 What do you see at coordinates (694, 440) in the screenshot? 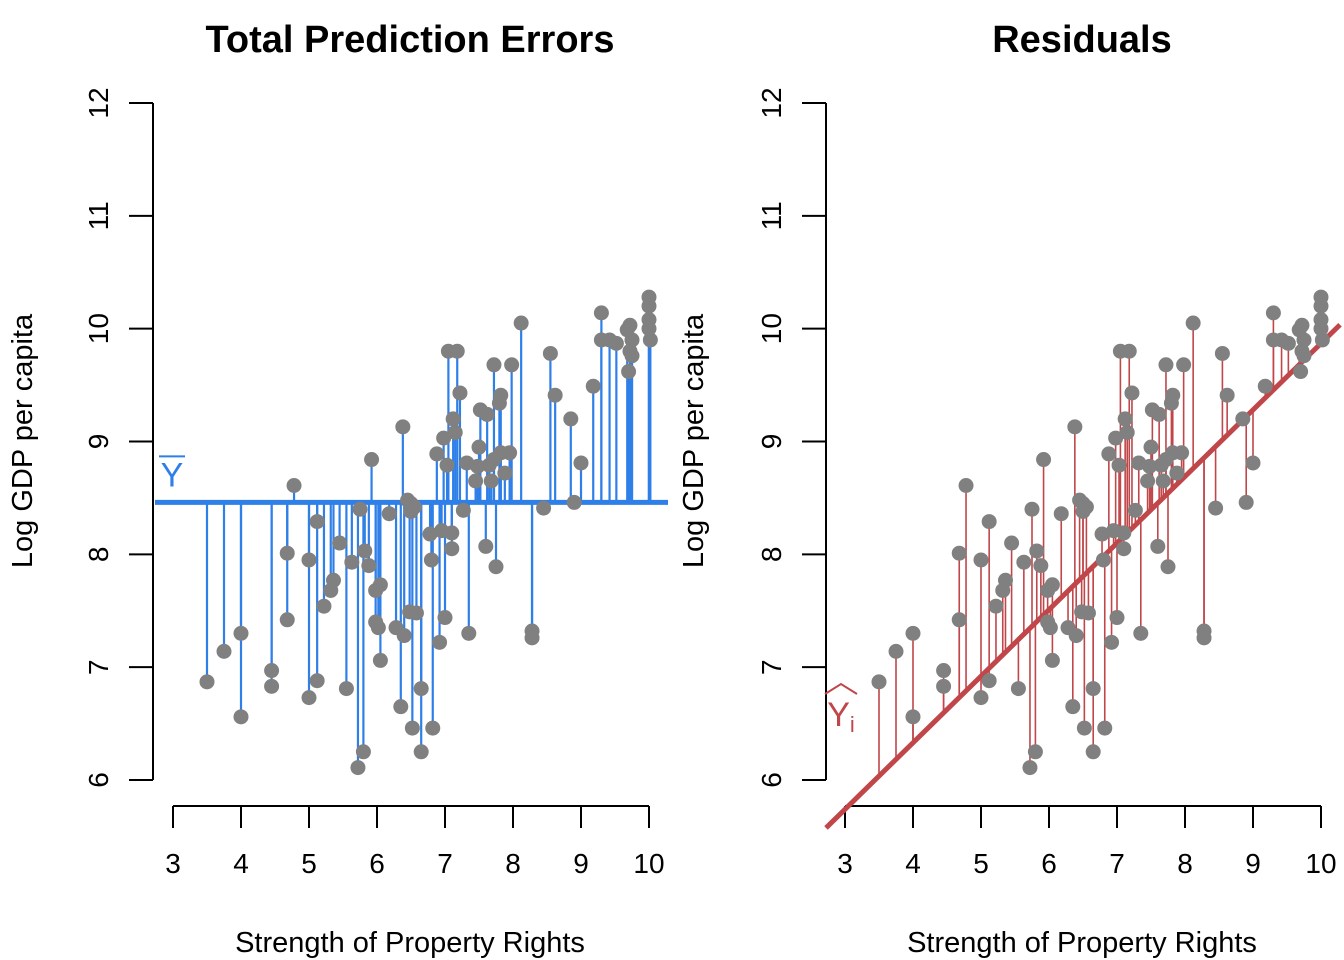
I see `y-axis-label-right: Log GDP per capita` at bounding box center [694, 440].